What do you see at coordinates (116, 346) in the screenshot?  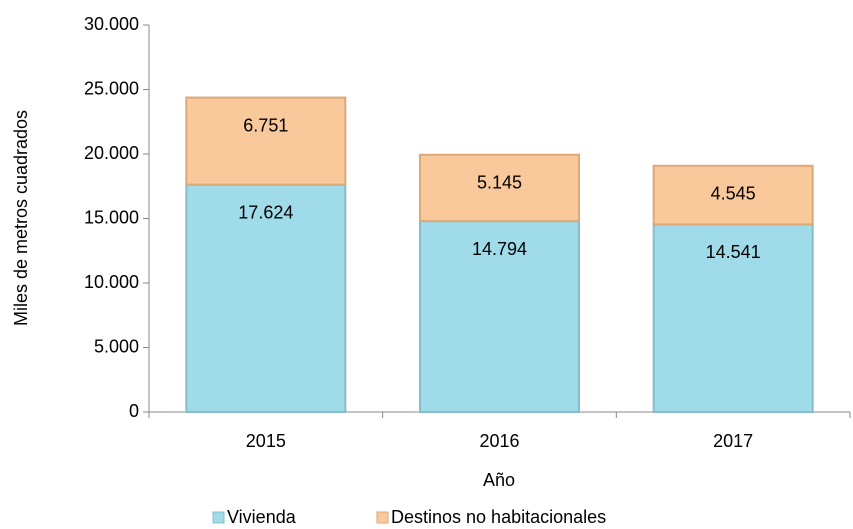 I see `y-tick-label: 5.000` at bounding box center [116, 346].